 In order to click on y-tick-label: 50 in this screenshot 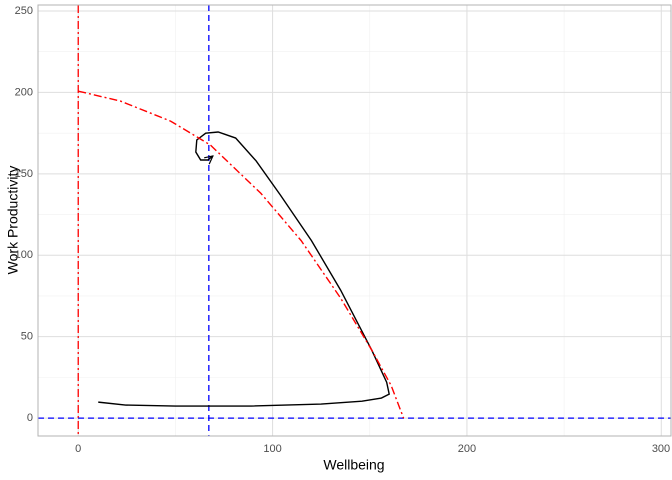, I will do `click(27, 337)`.